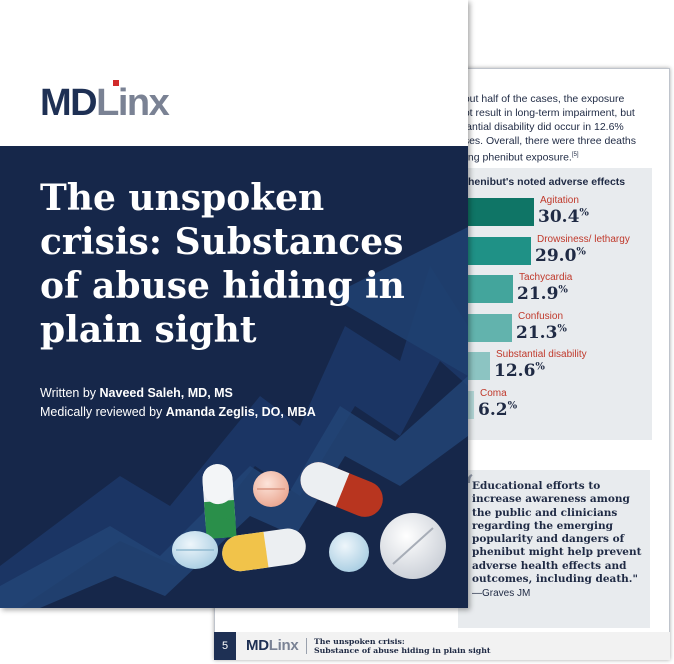  Describe the element at coordinates (542, 294) in the screenshot. I see `chart-value-label: 21.9%` at that location.